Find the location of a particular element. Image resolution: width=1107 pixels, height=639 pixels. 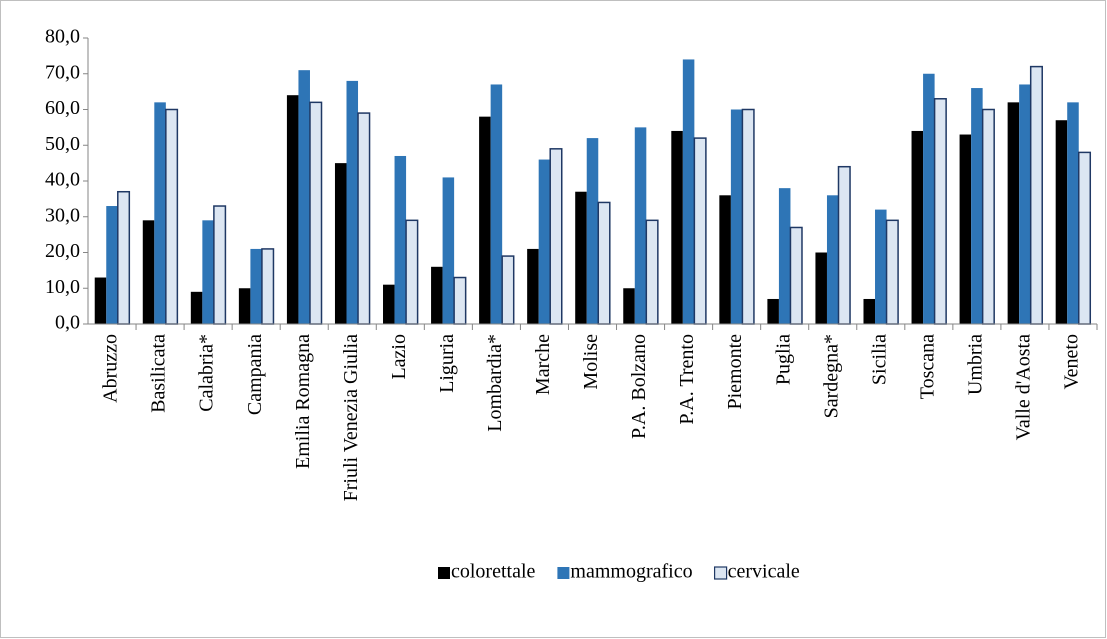

x-tick-label: Veneto is located at coordinates (1072, 362).